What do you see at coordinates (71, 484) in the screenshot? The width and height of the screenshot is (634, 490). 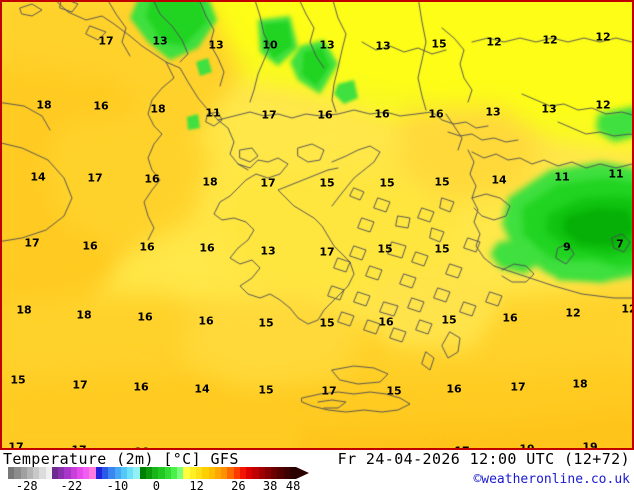 I see `colorbar-tick: -22` at bounding box center [71, 484].